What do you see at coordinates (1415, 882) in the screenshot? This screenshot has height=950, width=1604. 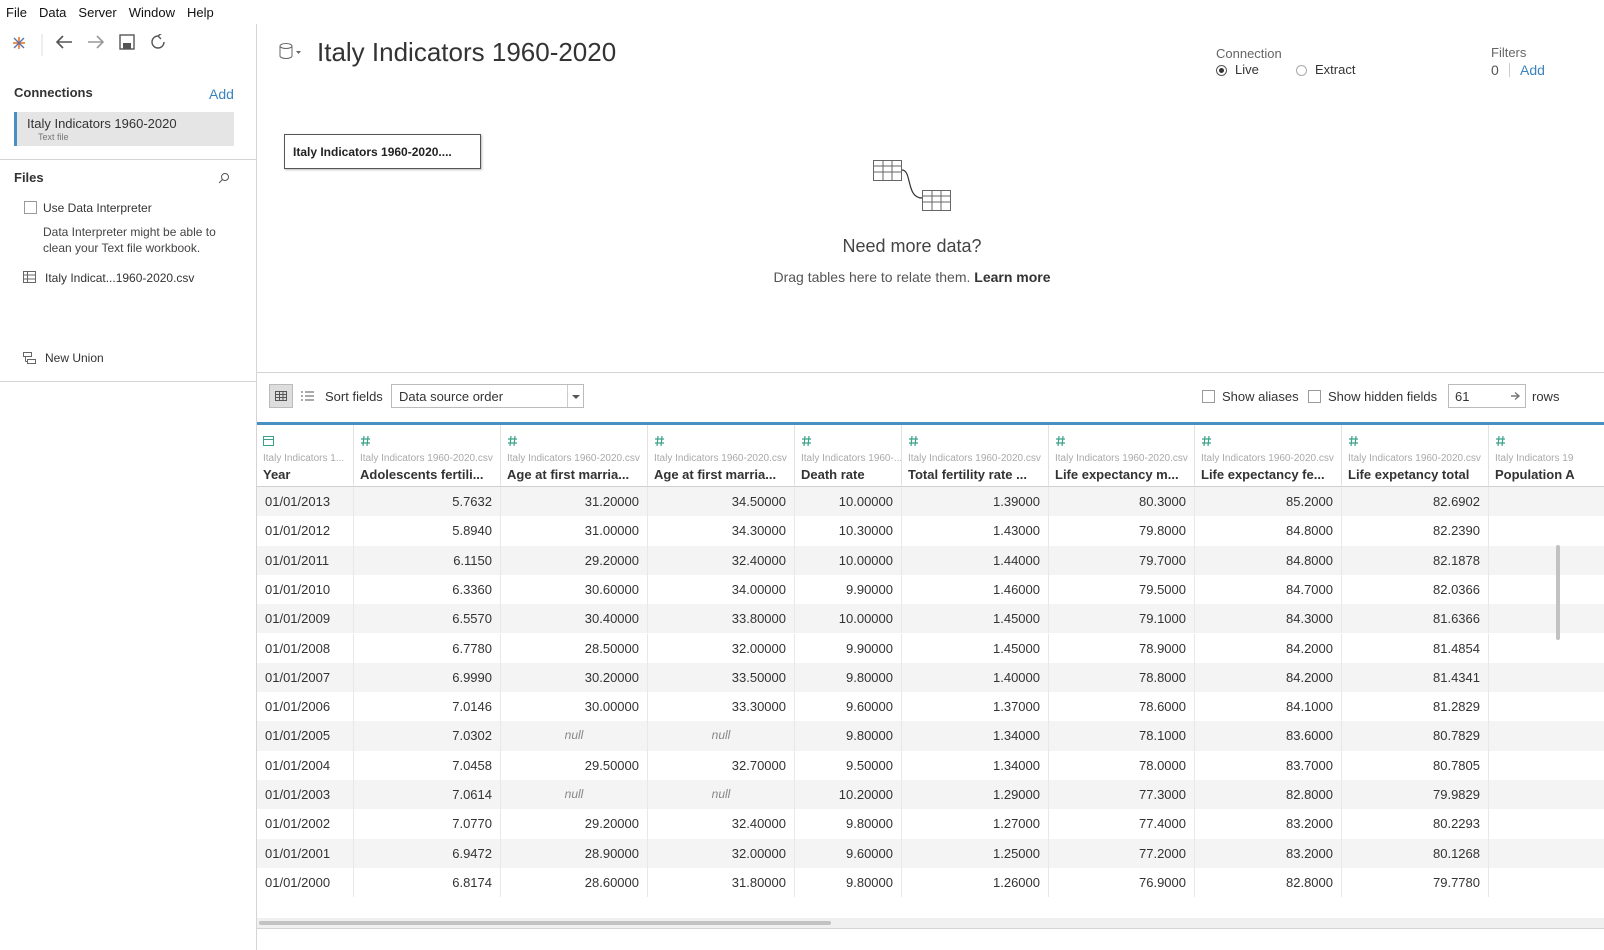 I see `table-cell: 79.7780` at bounding box center [1415, 882].